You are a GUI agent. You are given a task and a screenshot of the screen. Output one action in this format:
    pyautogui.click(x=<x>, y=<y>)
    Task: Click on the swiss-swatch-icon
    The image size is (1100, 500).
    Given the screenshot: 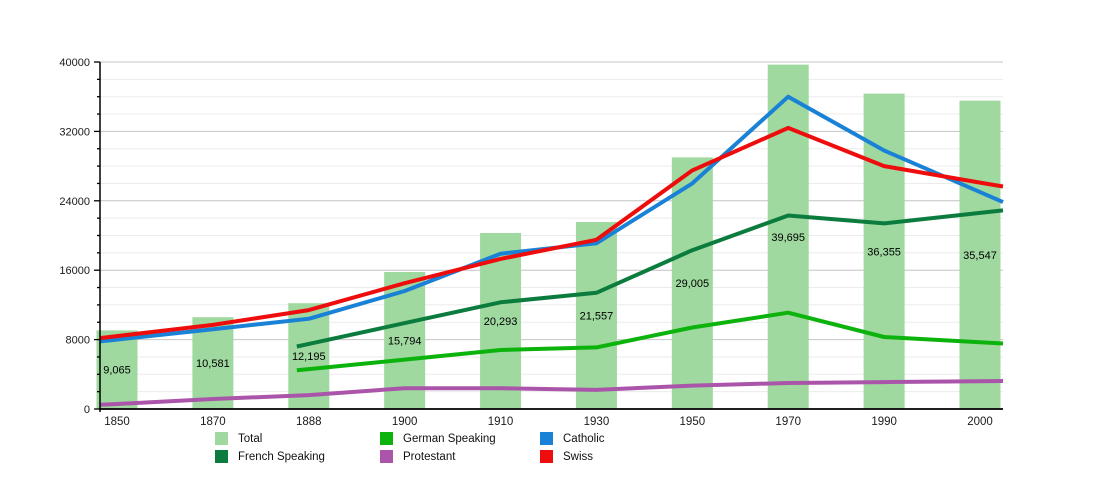 What is the action you would take?
    pyautogui.click(x=546, y=456)
    